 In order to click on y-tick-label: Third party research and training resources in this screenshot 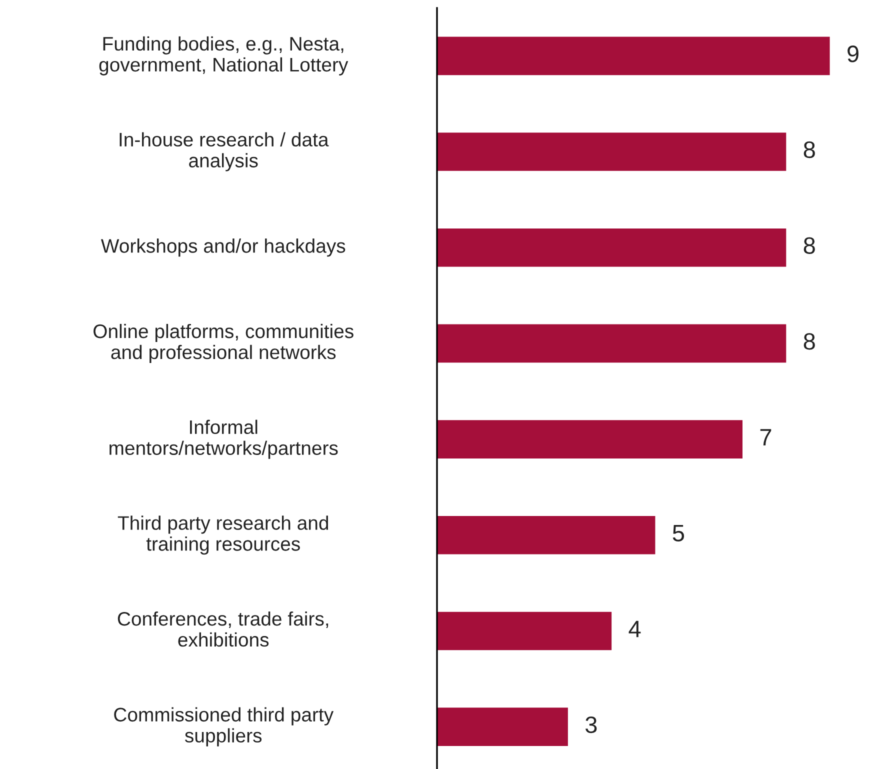, I will do `click(223, 535)`.